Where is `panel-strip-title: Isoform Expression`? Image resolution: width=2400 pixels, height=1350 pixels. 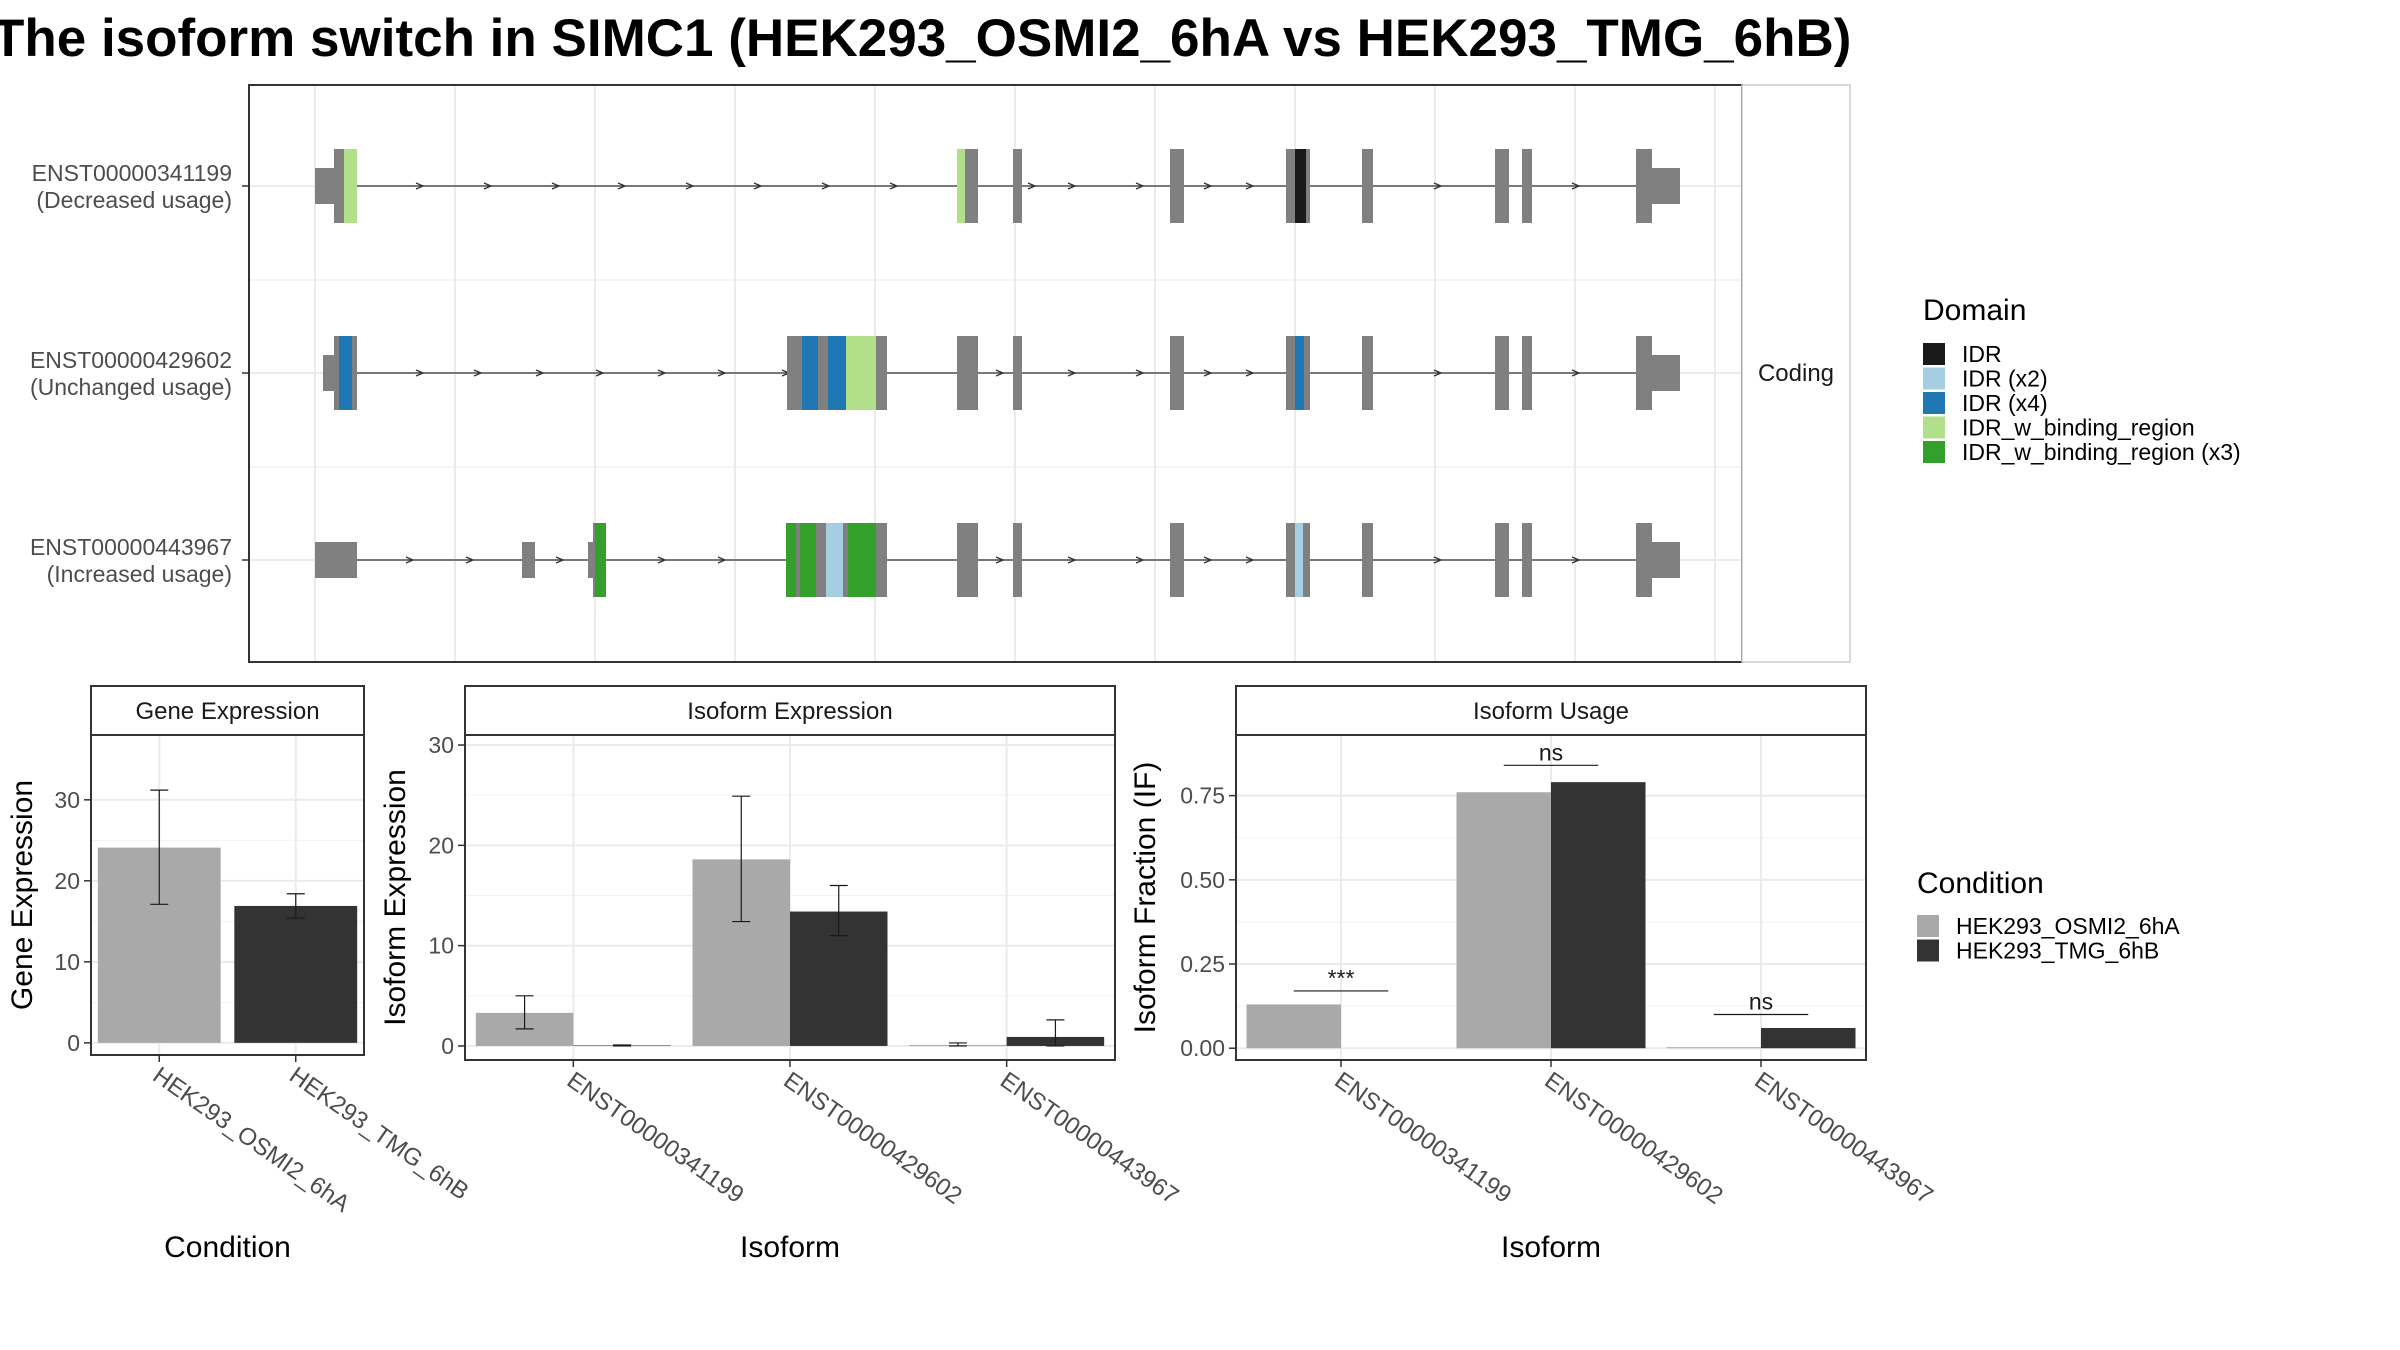
panel-strip-title: Isoform Expression is located at coordinates (789, 711).